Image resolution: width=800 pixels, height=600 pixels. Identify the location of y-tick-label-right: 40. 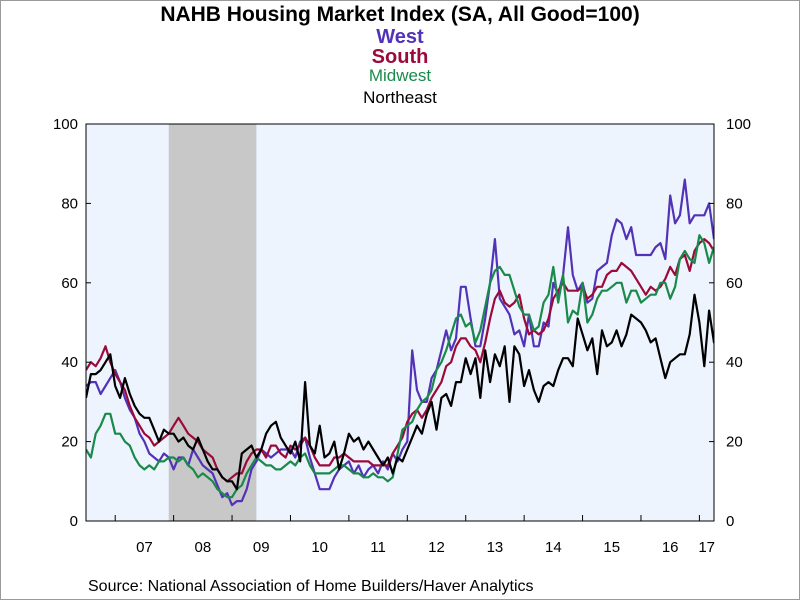
(734, 362).